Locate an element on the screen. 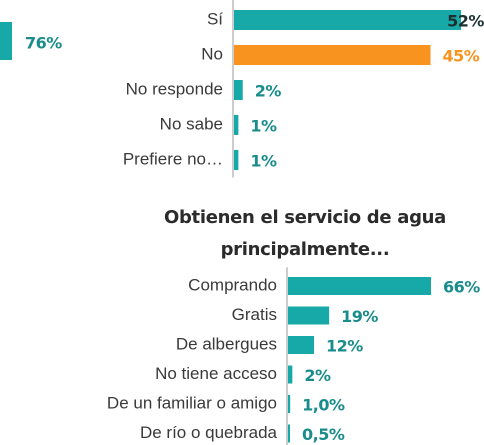 Image resolution: width=484 pixels, height=445 pixels. value-label: 76% is located at coordinates (43, 43).